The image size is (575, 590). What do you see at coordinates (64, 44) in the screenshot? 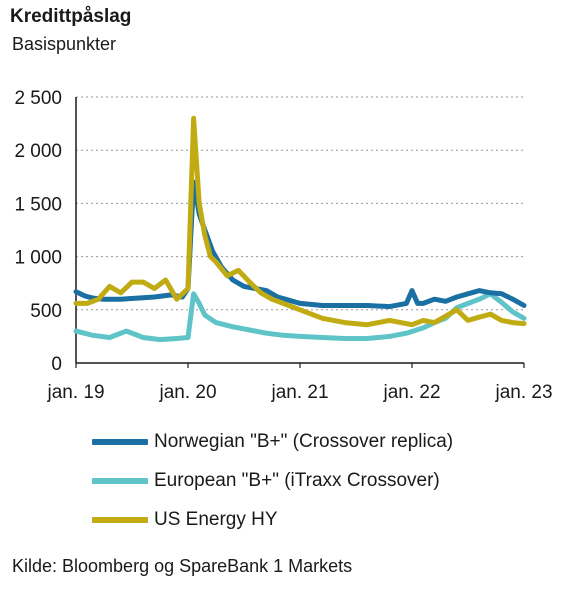
I see `chart-subtitle: Basispunkter` at bounding box center [64, 44].